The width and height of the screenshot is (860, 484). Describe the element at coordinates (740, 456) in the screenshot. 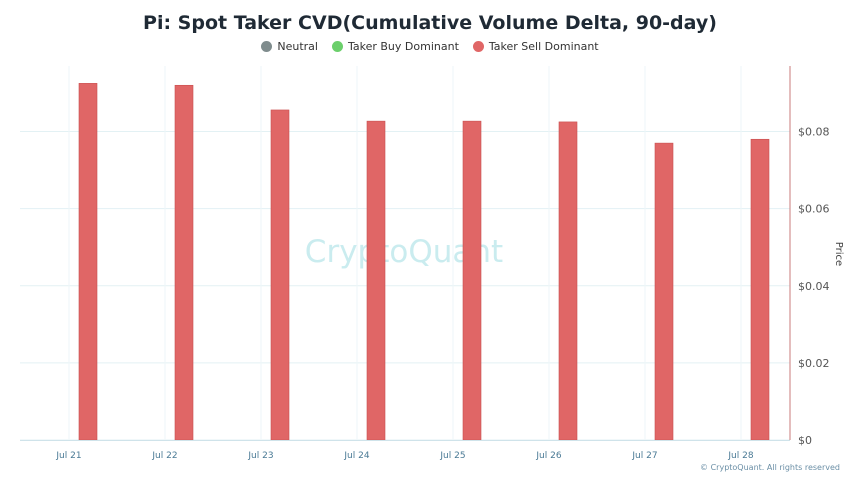

I see `x-tick-label: Jul 28` at that location.